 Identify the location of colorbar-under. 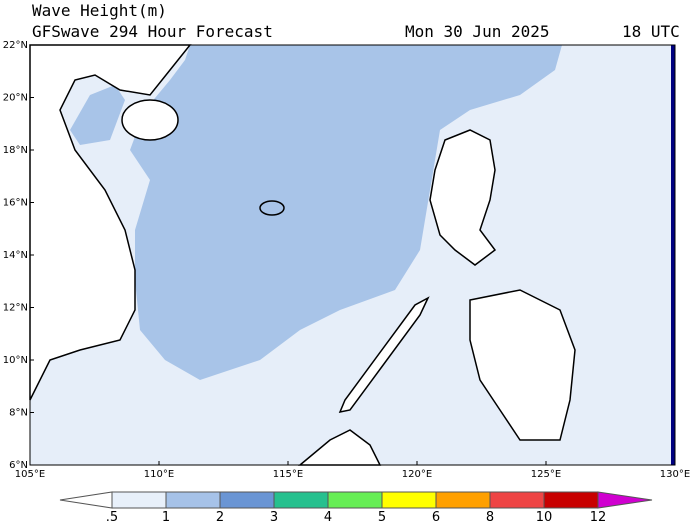
(86, 500).